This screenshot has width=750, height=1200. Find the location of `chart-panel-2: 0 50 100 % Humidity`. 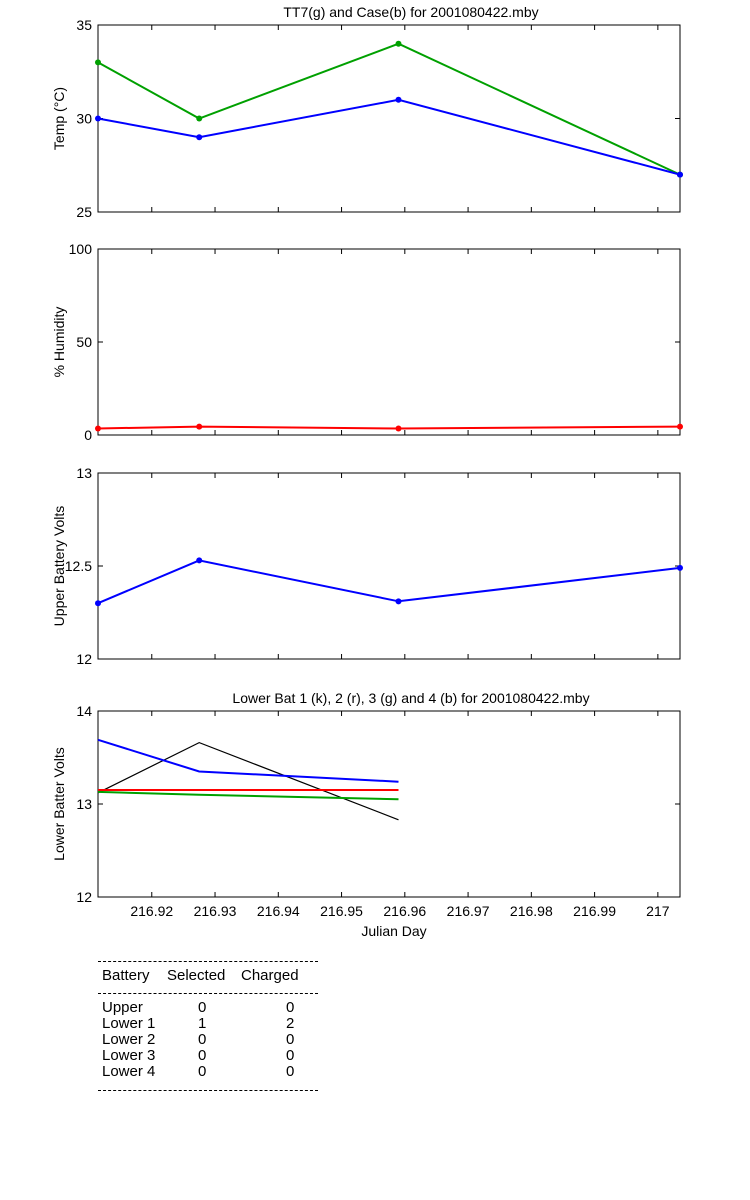

chart-panel-2: 0 50 100 % Humidity is located at coordinates (367, 342).